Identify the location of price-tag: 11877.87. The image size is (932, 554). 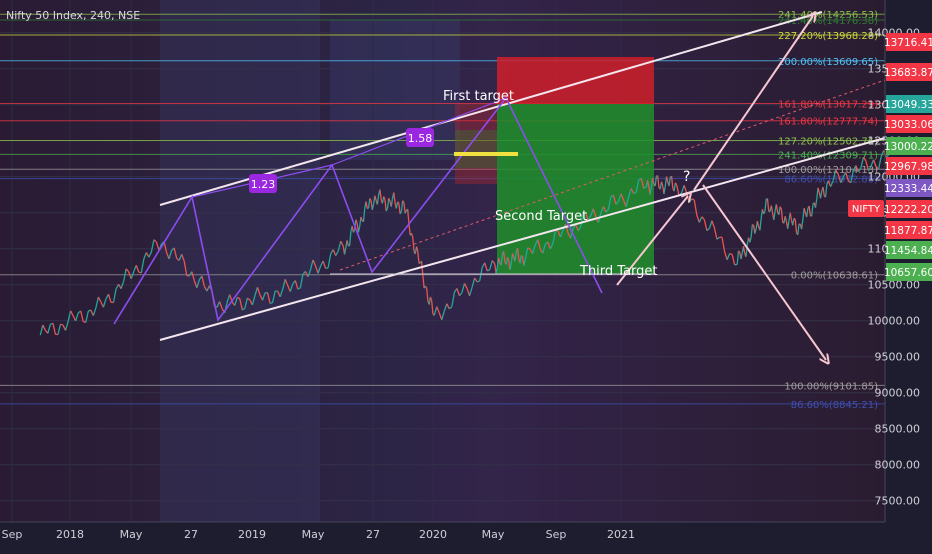
(908, 231).